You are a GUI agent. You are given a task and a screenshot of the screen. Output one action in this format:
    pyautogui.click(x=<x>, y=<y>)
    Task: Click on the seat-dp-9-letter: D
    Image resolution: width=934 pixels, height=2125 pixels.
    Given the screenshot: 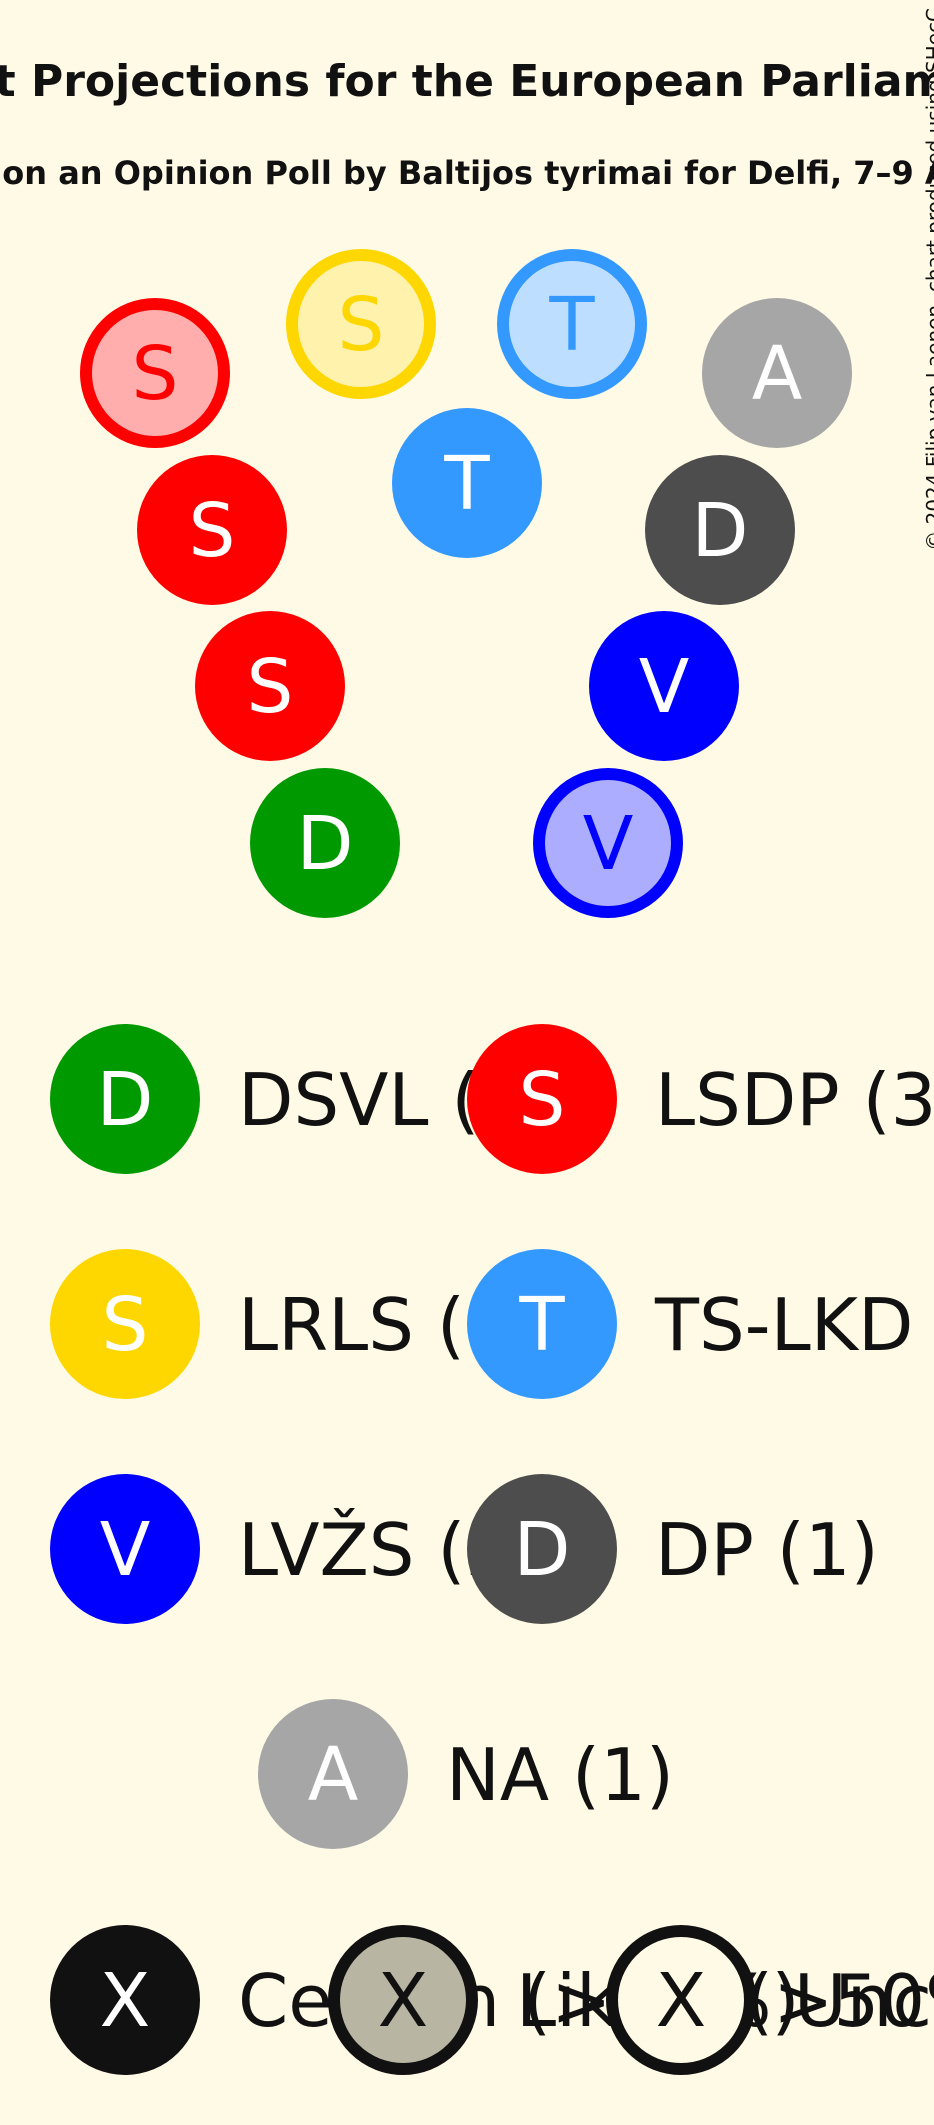 What is the action you would take?
    pyautogui.click(x=720, y=531)
    